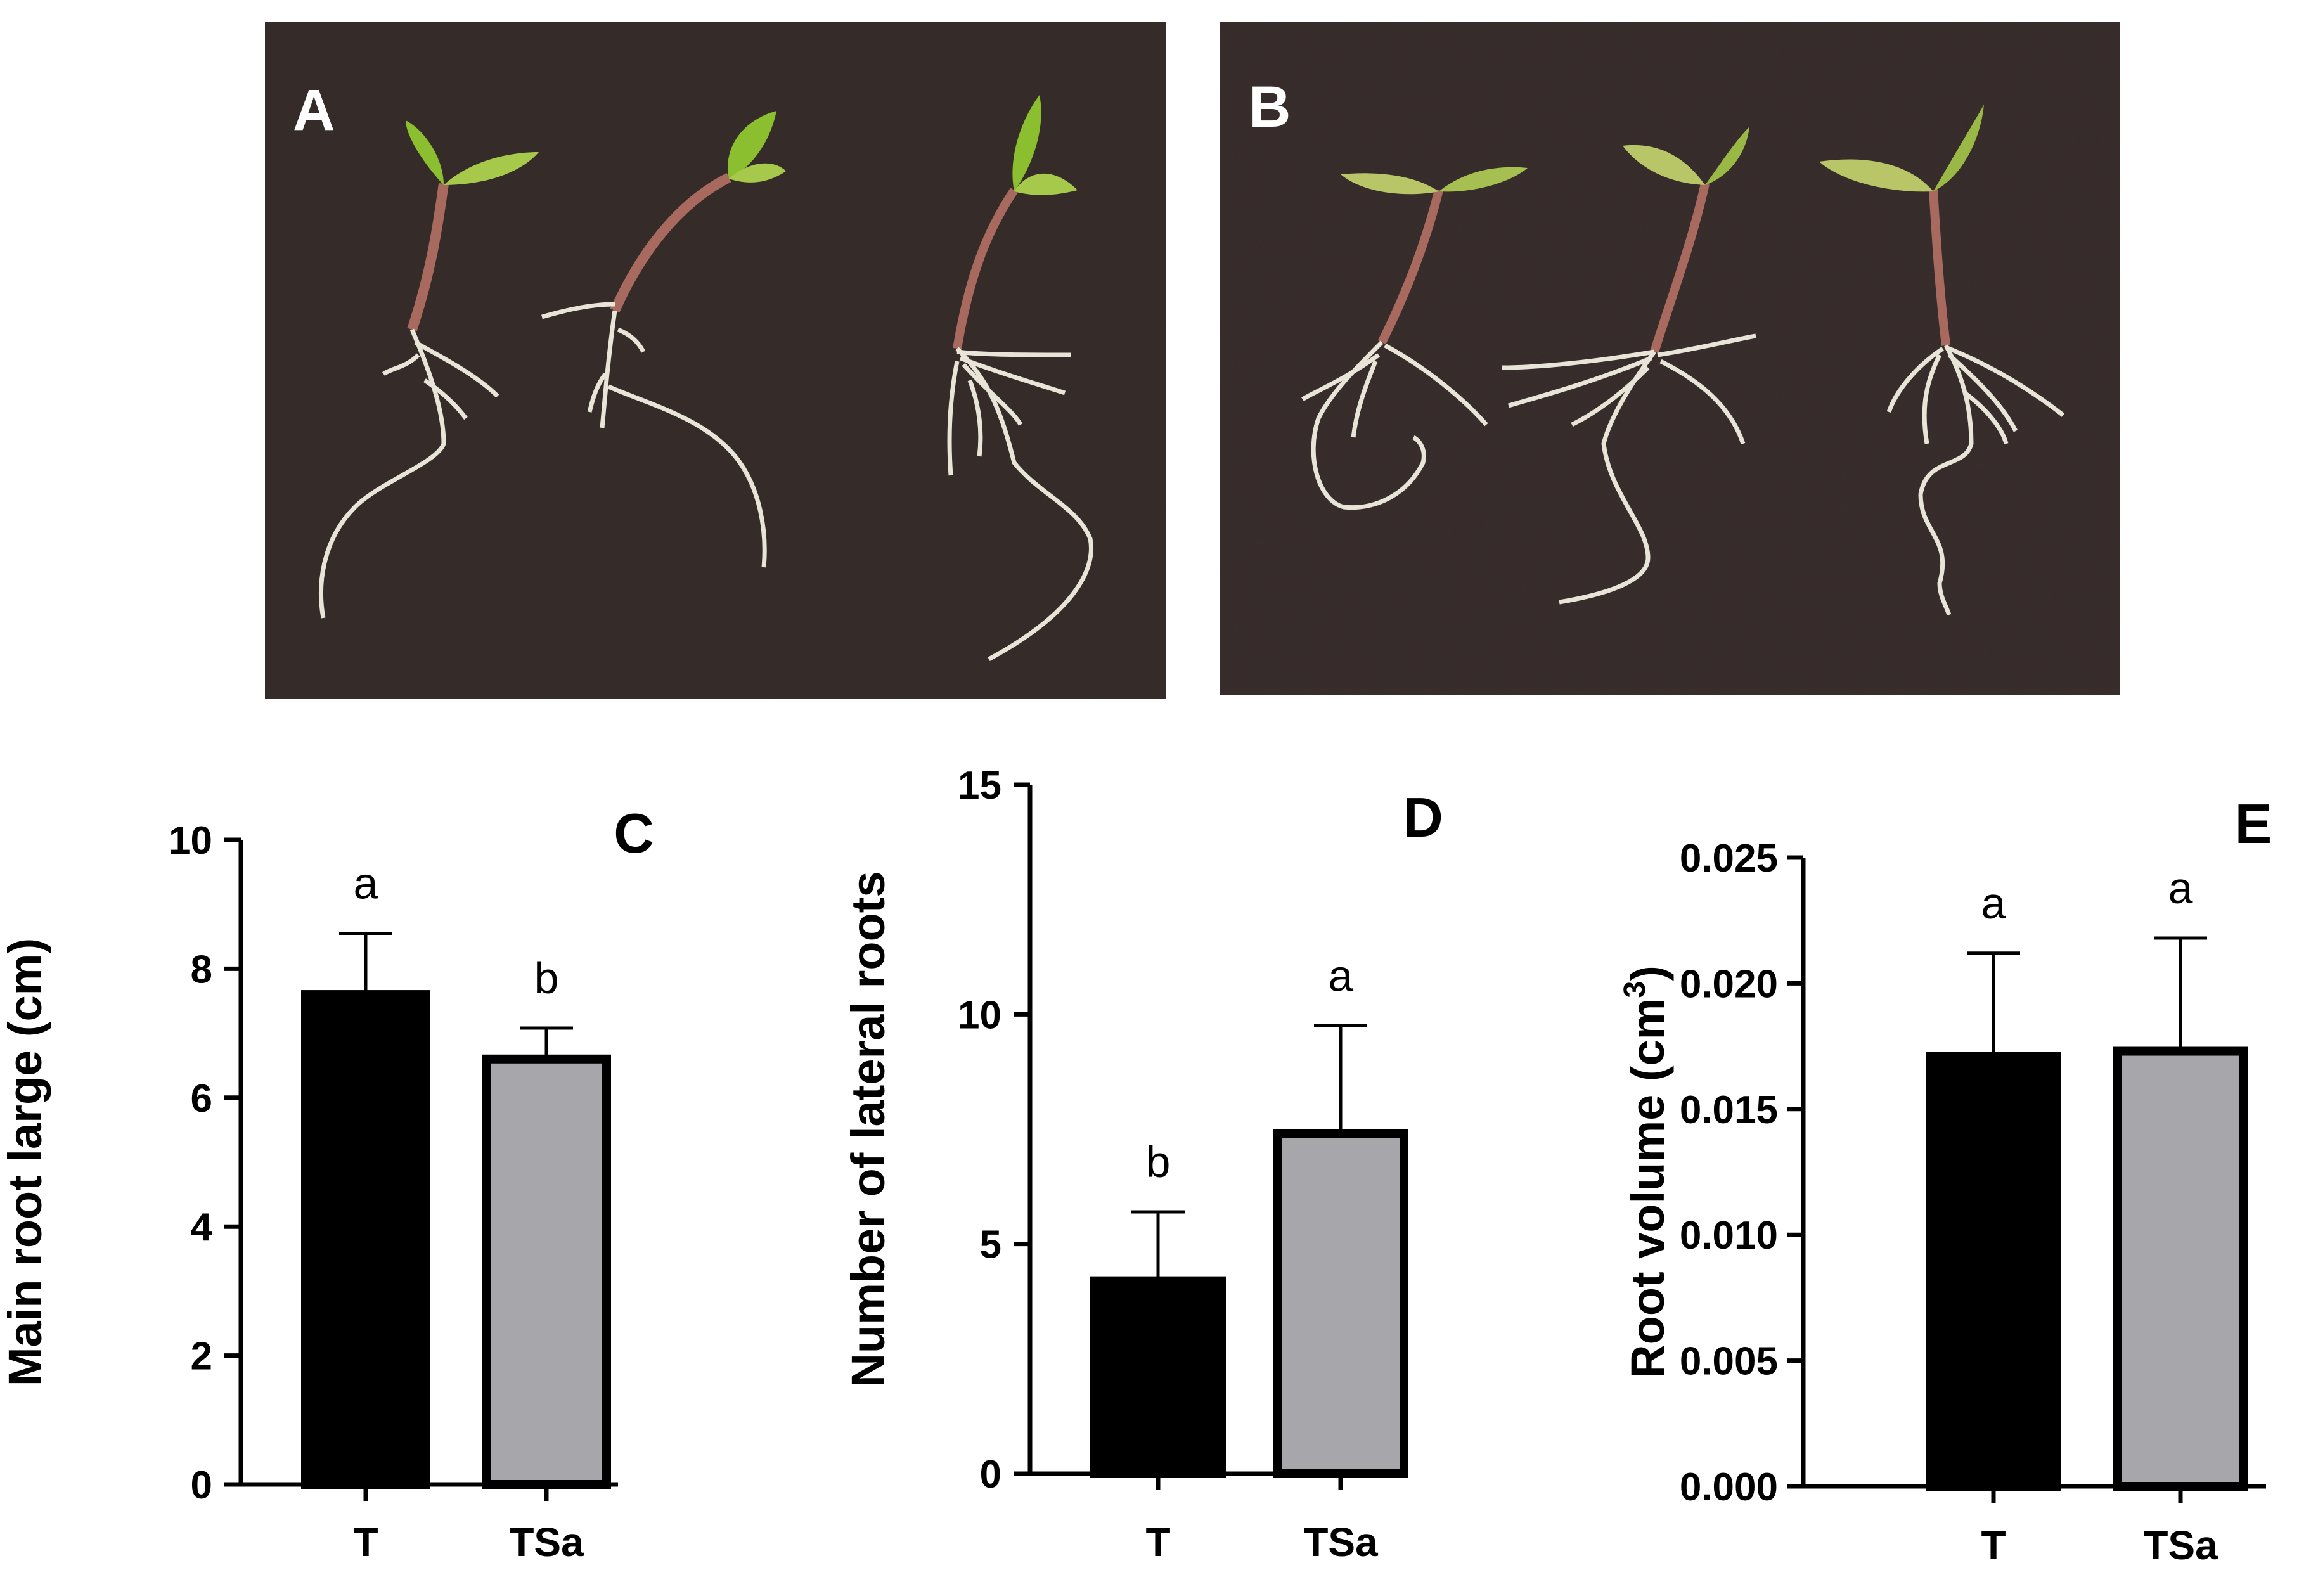 The image size is (2318, 1596). I want to click on chart-c-panel-label: C, so click(634, 834).